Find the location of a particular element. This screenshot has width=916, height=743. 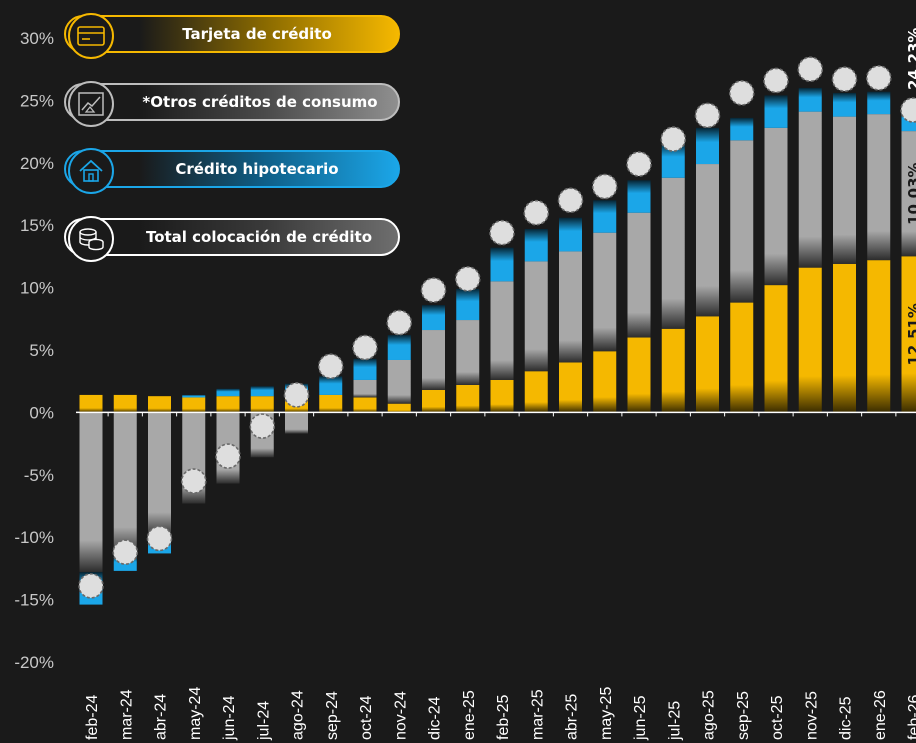

y-tick-label: 30% is located at coordinates (37, 38).